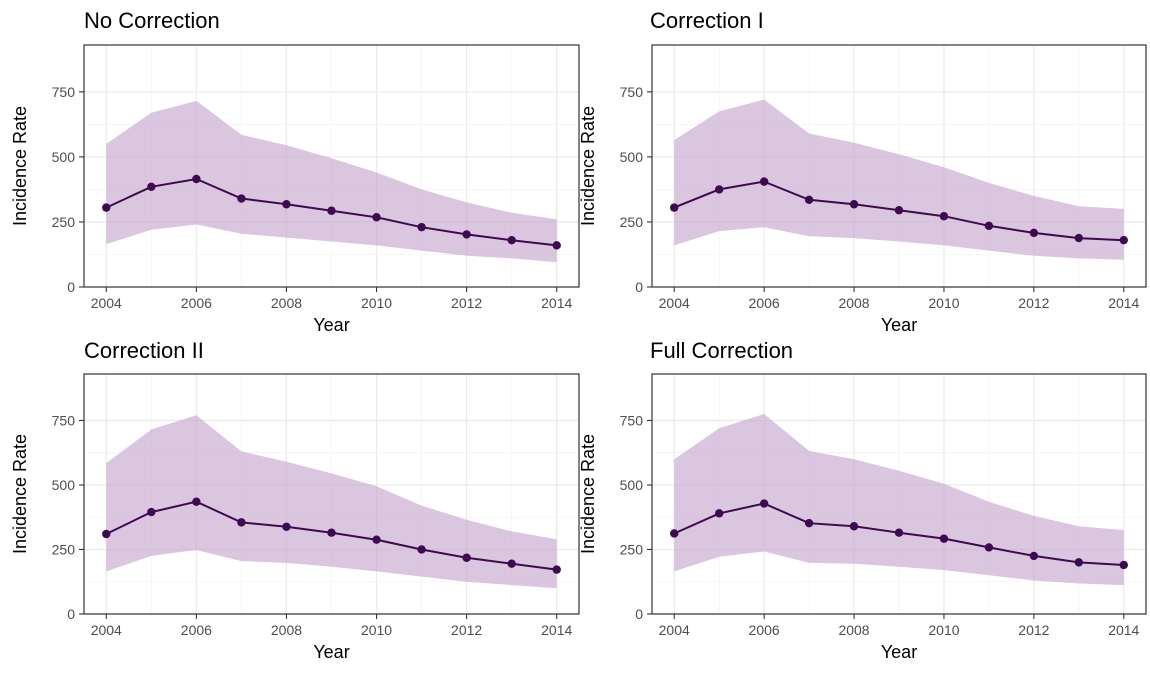 The image size is (1150, 673). What do you see at coordinates (152, 20) in the screenshot?
I see `chart-title: No Correction` at bounding box center [152, 20].